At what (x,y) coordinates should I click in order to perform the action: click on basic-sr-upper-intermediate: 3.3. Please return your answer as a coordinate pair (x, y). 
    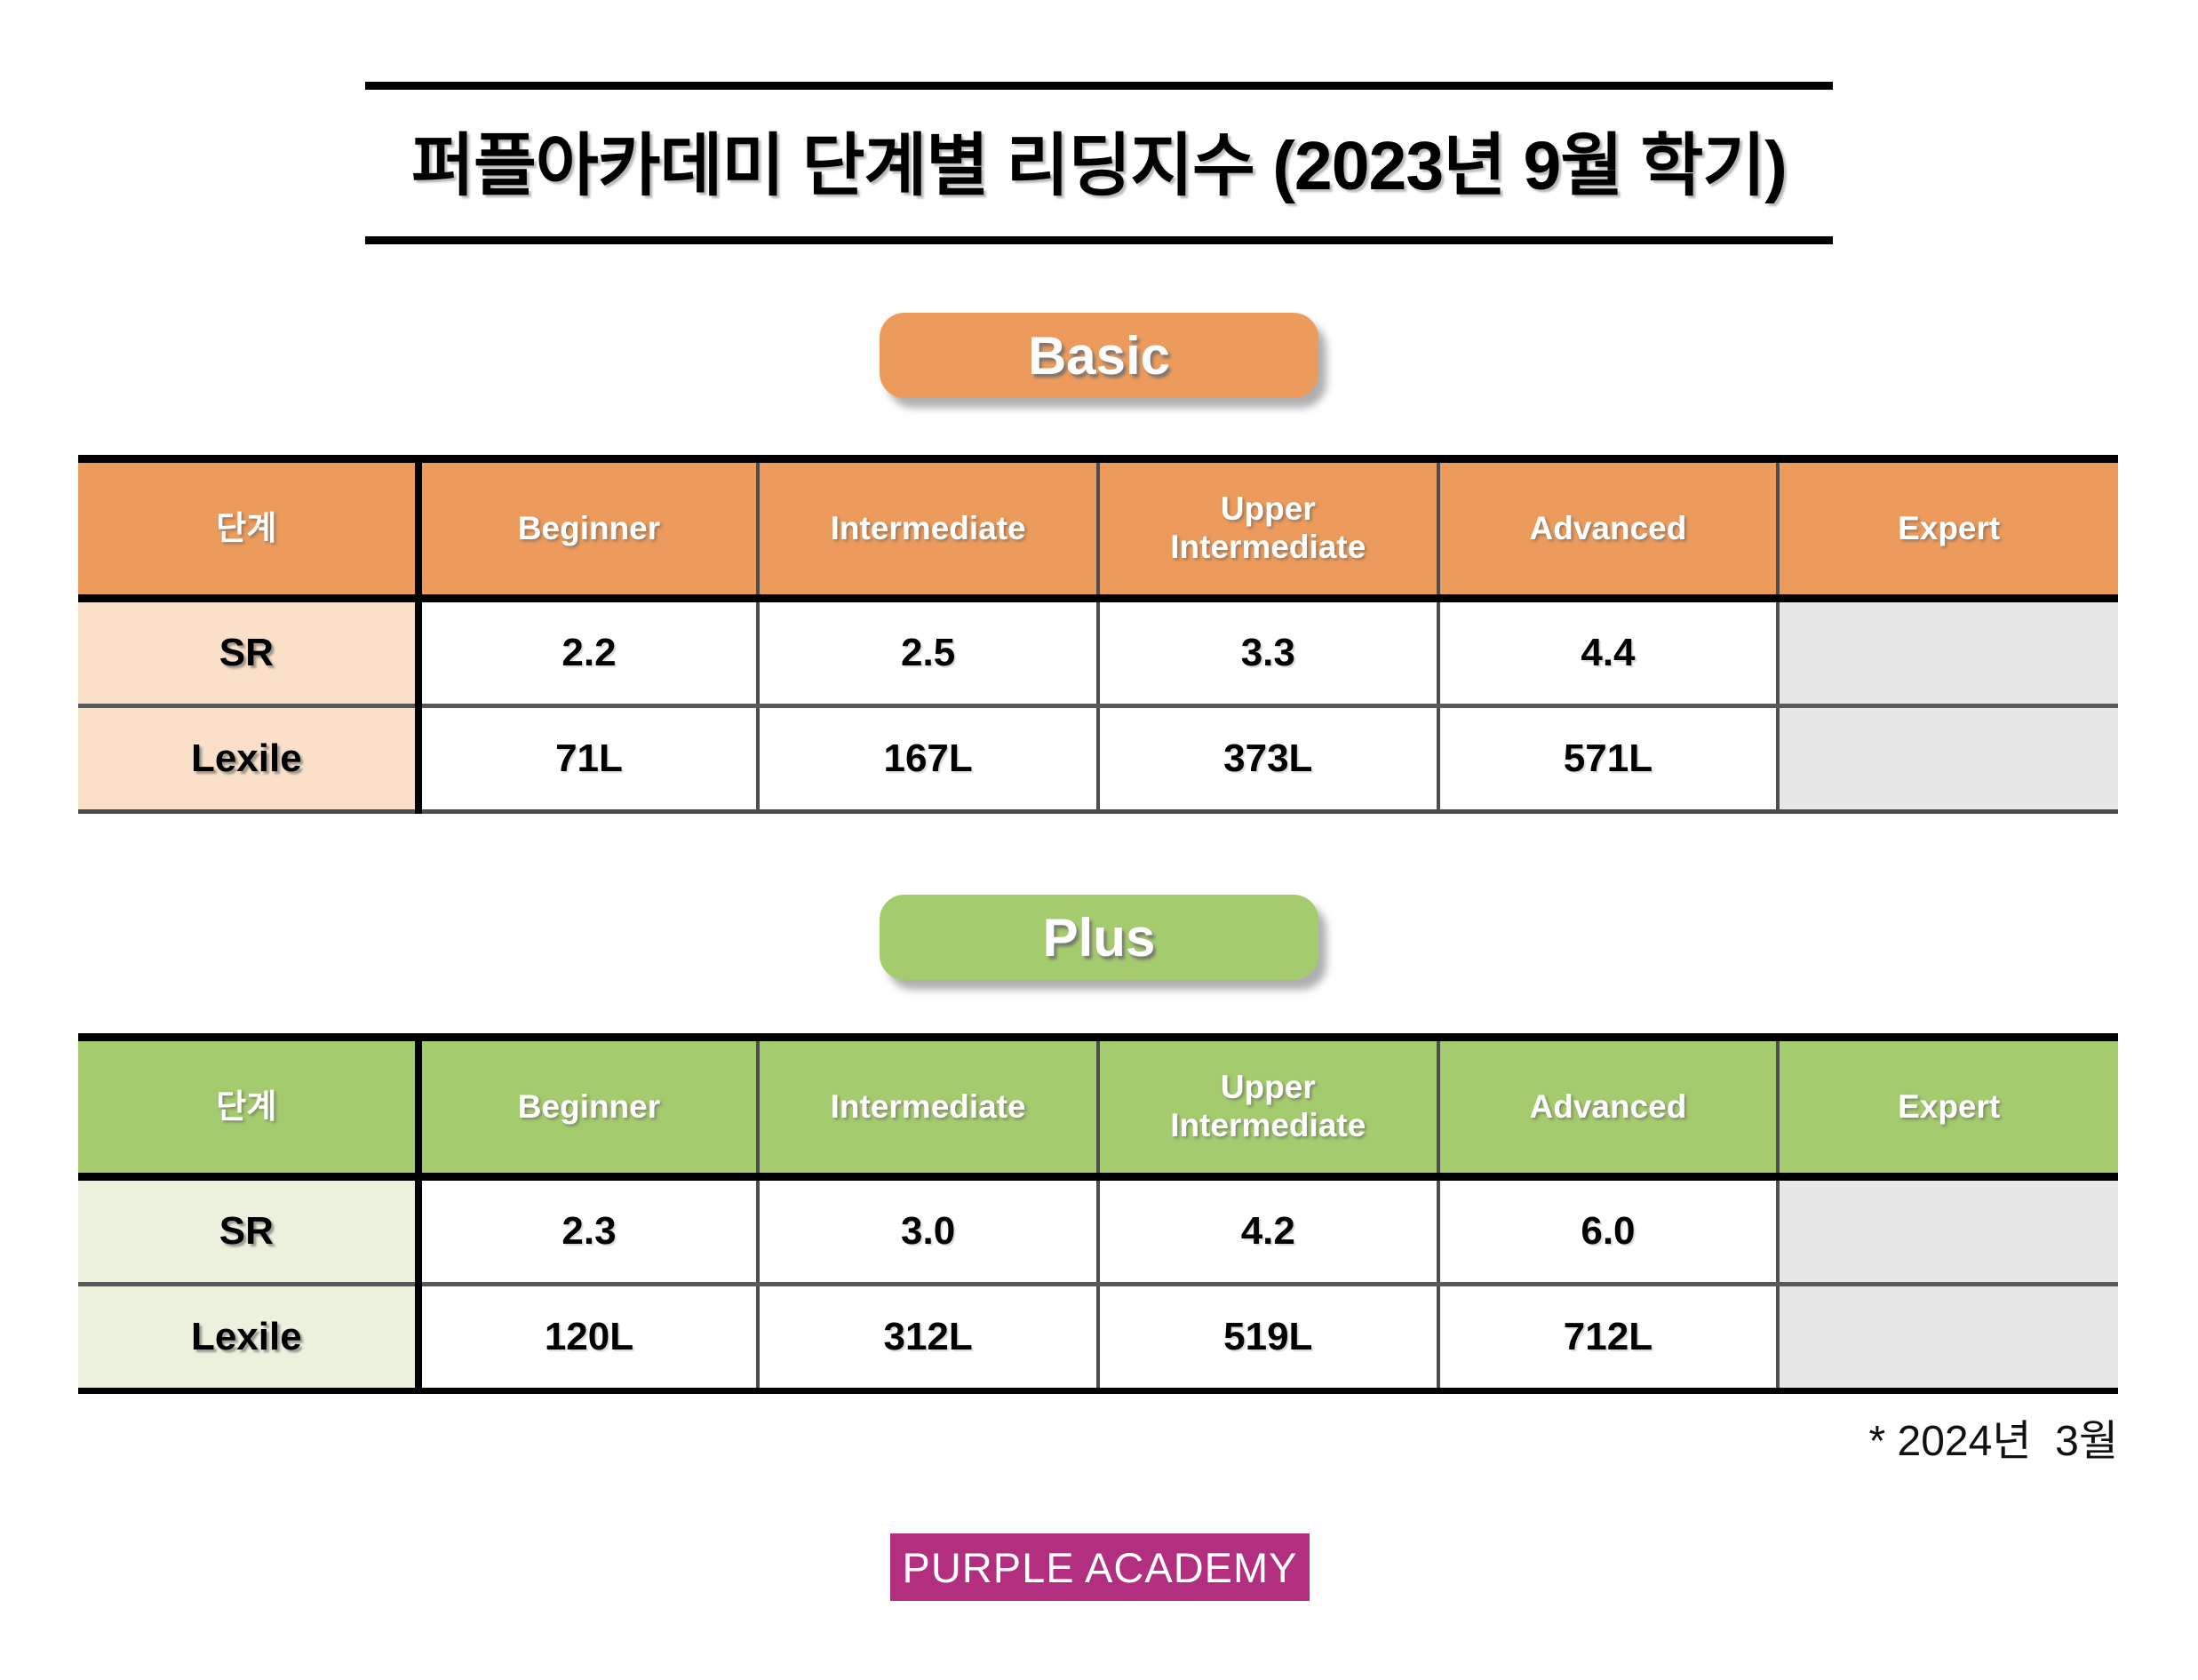
    Looking at the image, I should click on (1269, 653).